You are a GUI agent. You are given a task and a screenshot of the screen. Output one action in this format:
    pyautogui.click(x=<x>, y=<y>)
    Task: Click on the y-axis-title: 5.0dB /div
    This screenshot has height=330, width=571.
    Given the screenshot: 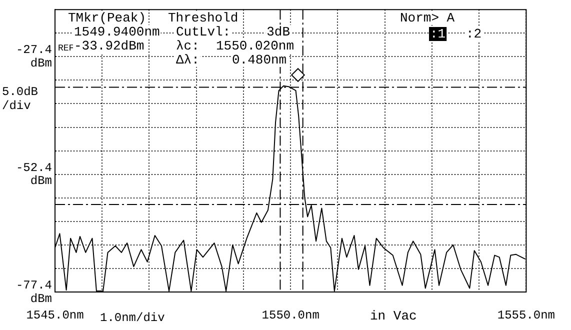 What is the action you would take?
    pyautogui.click(x=20, y=99)
    